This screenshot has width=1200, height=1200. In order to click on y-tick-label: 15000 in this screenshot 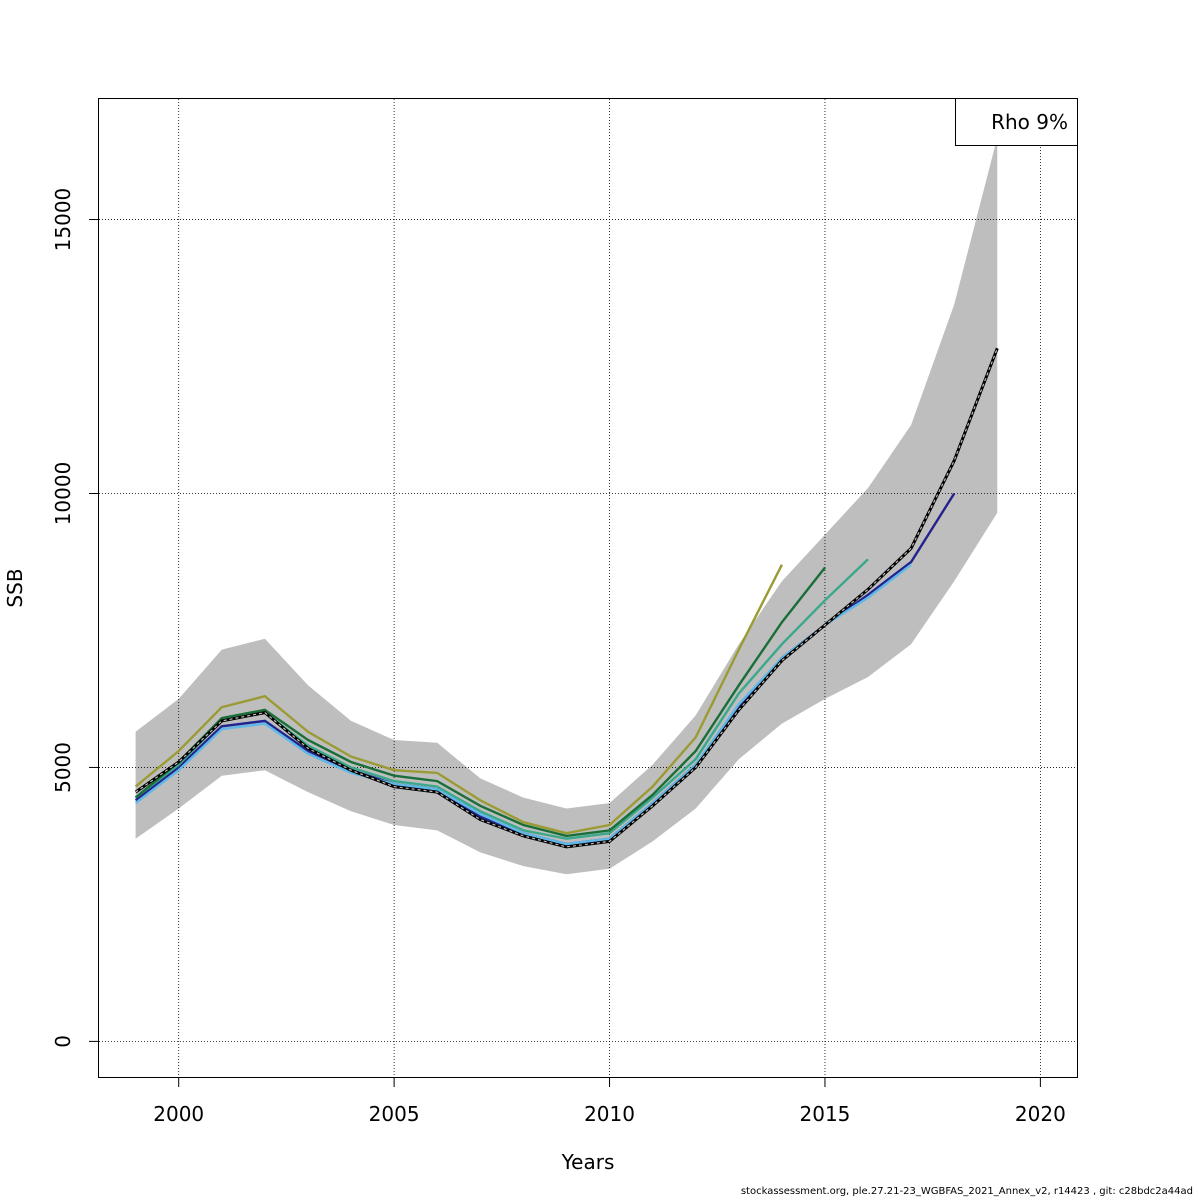, I will do `click(63, 220)`.